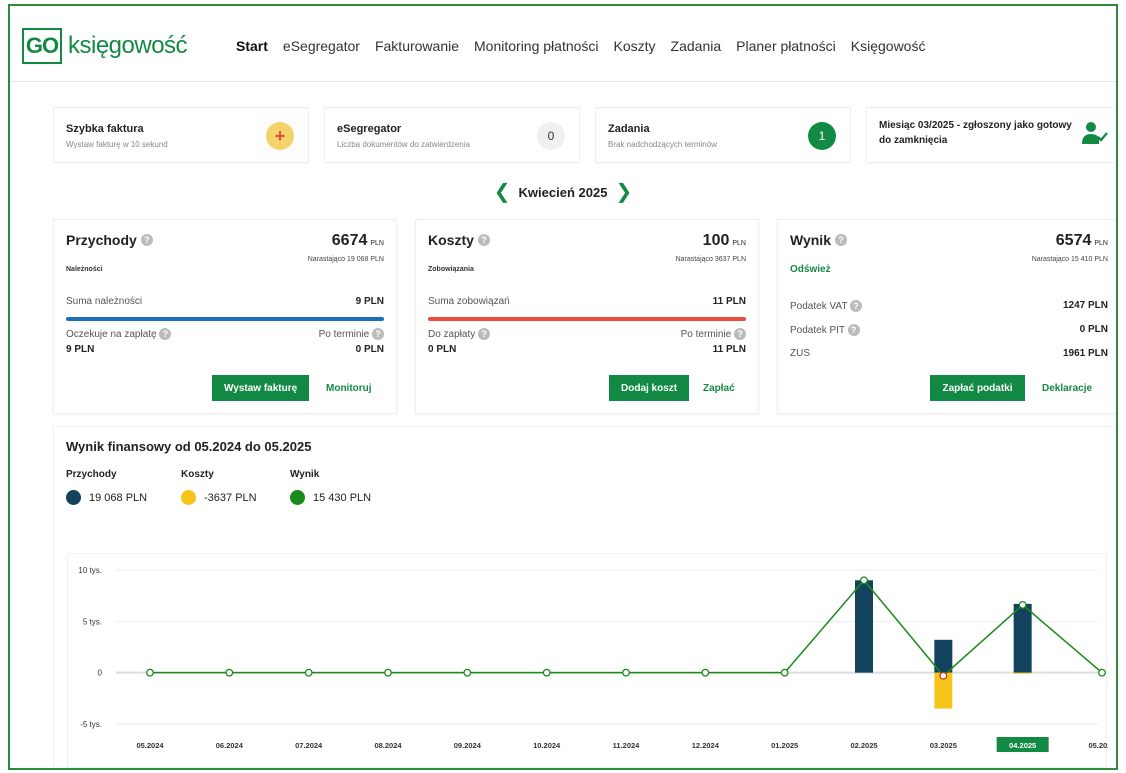  What do you see at coordinates (261, 388) in the screenshot?
I see `issue-invoice-button: Wystaw fakturę` at bounding box center [261, 388].